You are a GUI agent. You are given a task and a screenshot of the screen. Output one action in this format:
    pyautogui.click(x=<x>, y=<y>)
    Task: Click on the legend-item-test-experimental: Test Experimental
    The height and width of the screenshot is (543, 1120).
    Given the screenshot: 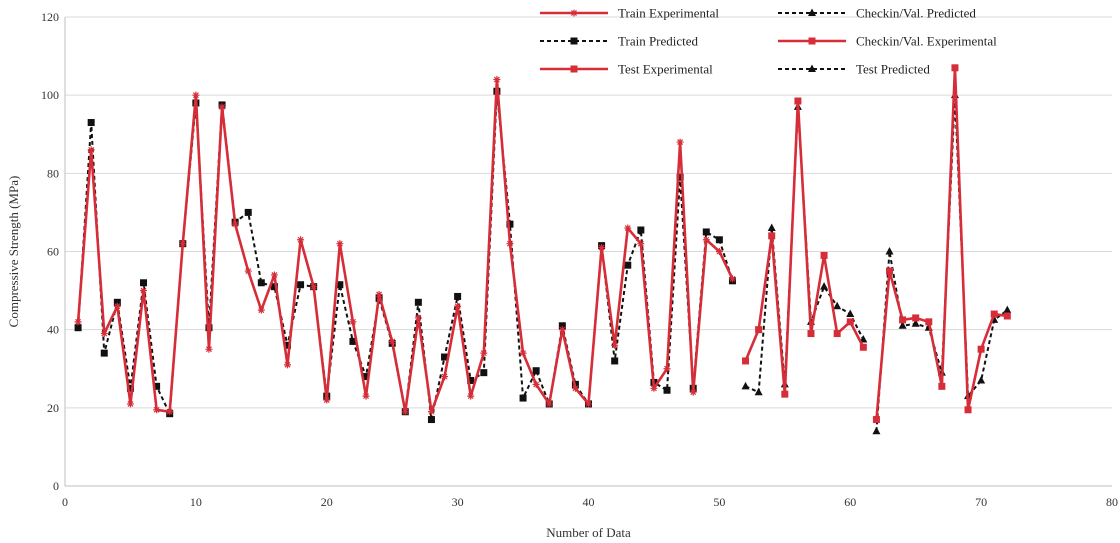 What is the action you would take?
    pyautogui.click(x=626, y=69)
    